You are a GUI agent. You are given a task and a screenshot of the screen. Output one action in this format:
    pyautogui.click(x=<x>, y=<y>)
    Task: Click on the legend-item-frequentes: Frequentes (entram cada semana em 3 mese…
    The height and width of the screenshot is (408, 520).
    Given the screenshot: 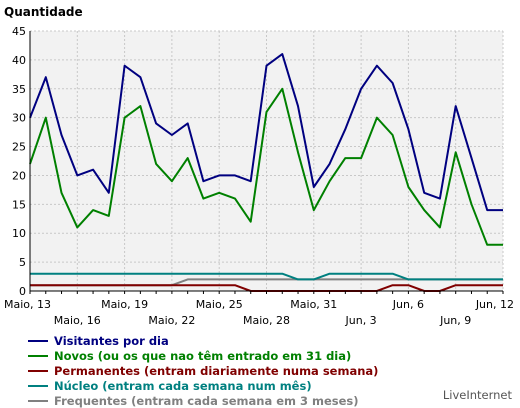 What is the action you would take?
    pyautogui.click(x=203, y=400)
    